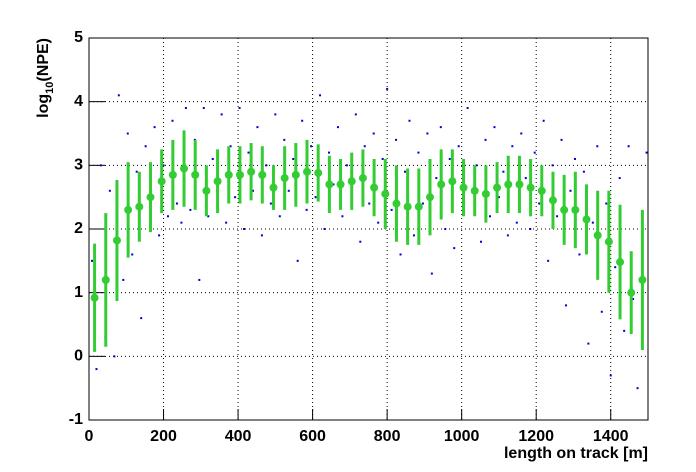  What do you see at coordinates (611, 436) in the screenshot?
I see `x-tick-label: 1400` at bounding box center [611, 436].